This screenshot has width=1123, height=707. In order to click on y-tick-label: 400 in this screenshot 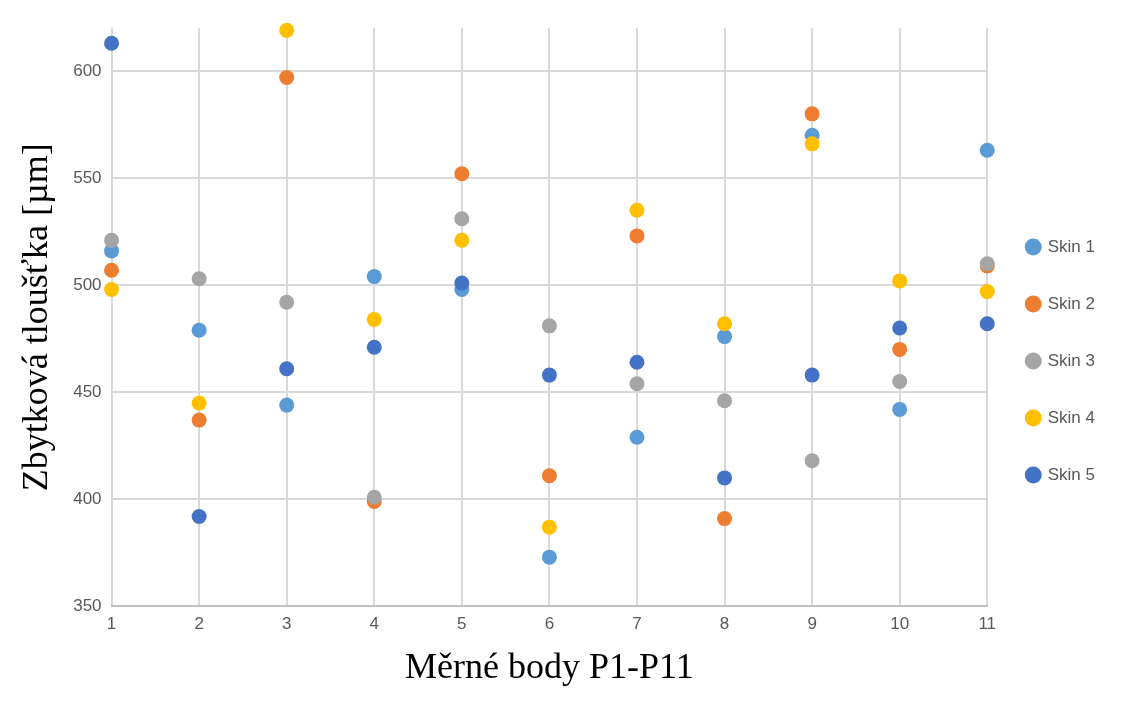, I will do `click(87, 499)`.